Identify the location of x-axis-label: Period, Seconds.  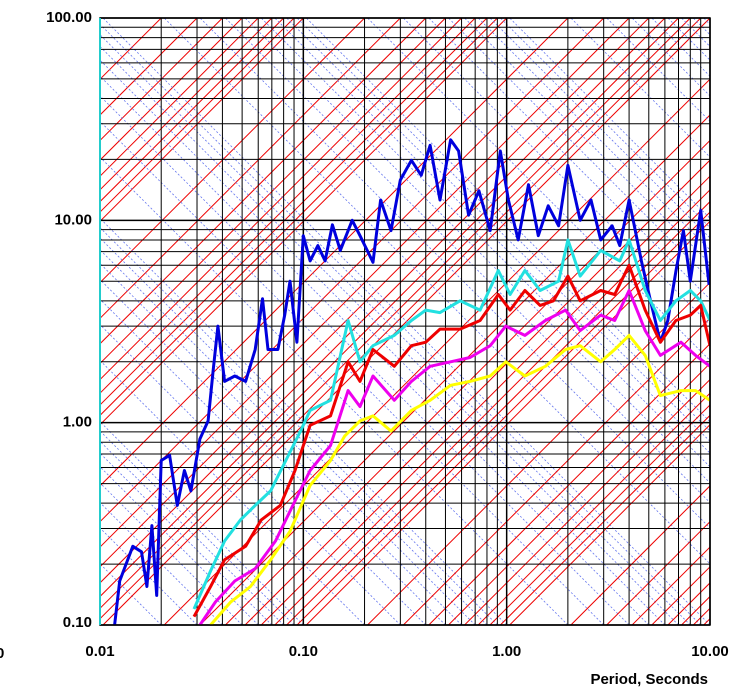
(649, 679).